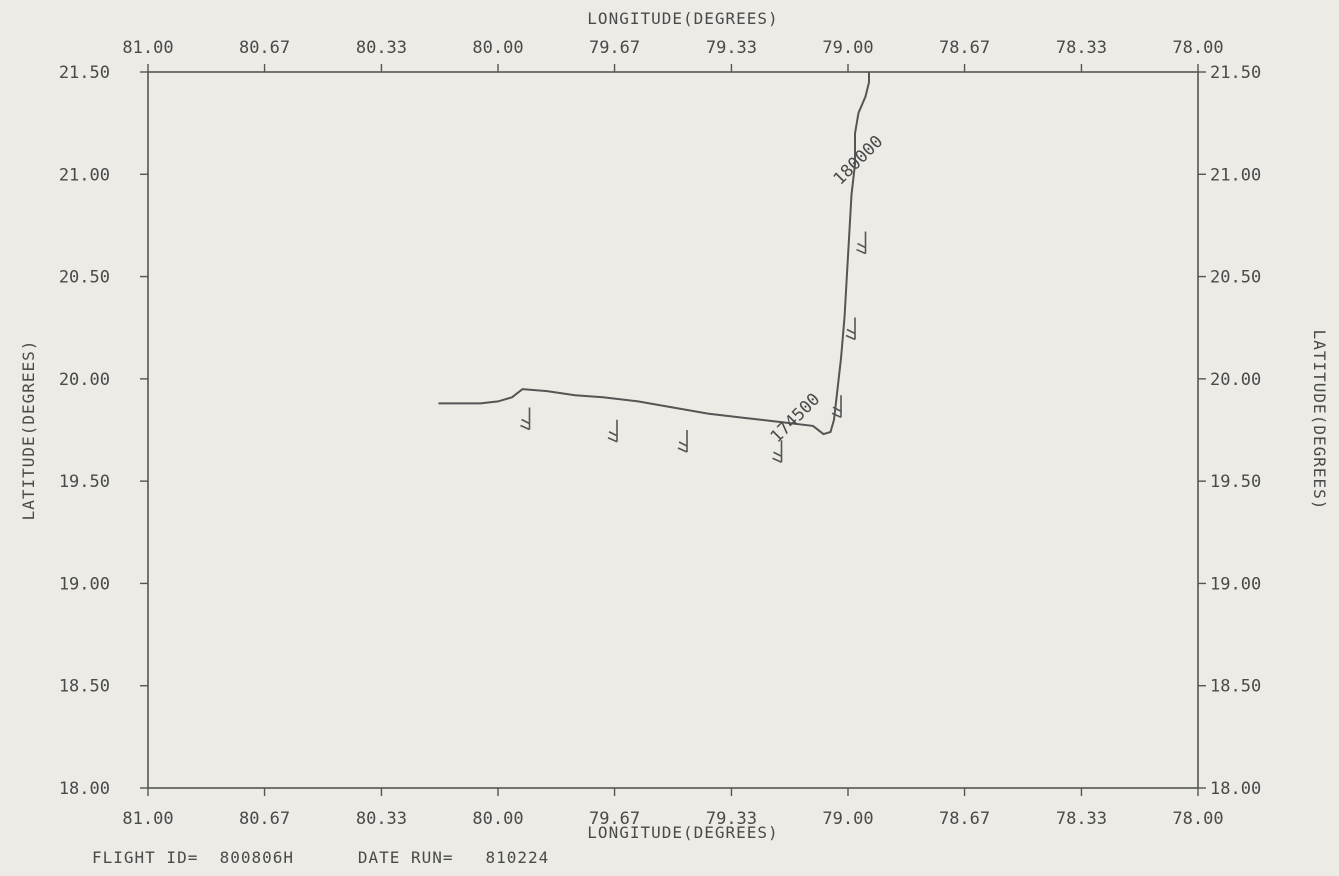 The height and width of the screenshot is (876, 1339). What do you see at coordinates (1235, 584) in the screenshot?
I see `y-tick-label-right: 19.00` at bounding box center [1235, 584].